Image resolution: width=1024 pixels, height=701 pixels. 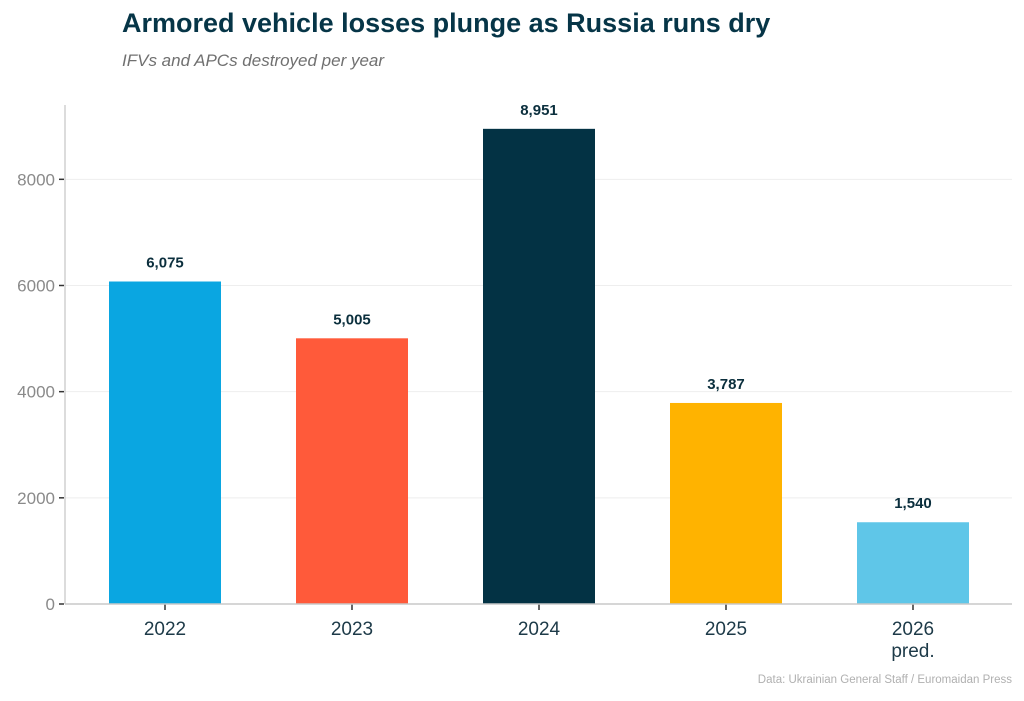 What do you see at coordinates (50, 604) in the screenshot?
I see `y-tick-label: 0` at bounding box center [50, 604].